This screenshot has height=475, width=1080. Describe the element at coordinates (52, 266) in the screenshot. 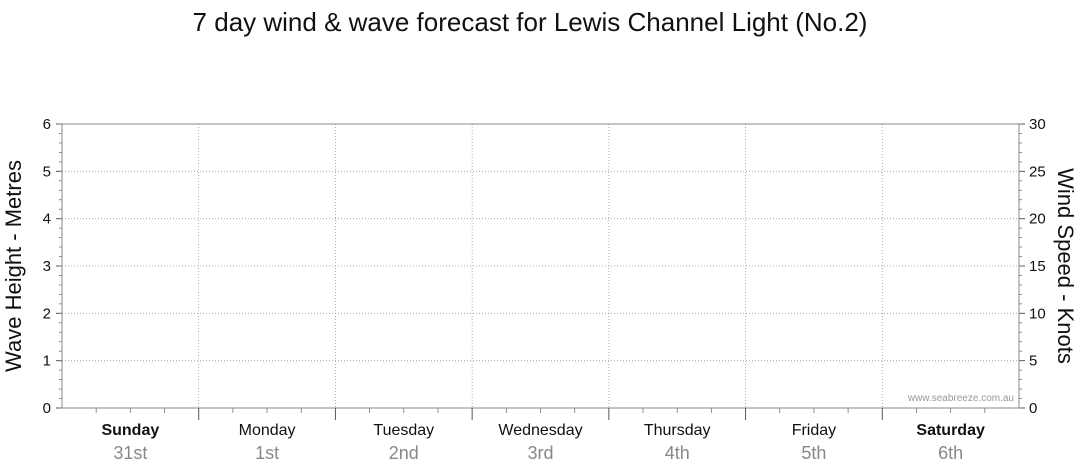

I see `left-y-axis: 0 1 2 3 4 5 6` at that location.